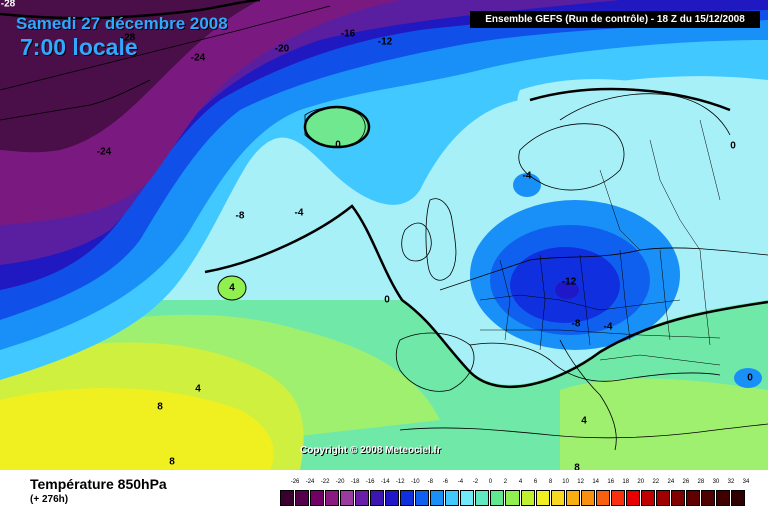  What do you see at coordinates (430, 482) in the screenshot?
I see `legend-label: -8` at bounding box center [430, 482].